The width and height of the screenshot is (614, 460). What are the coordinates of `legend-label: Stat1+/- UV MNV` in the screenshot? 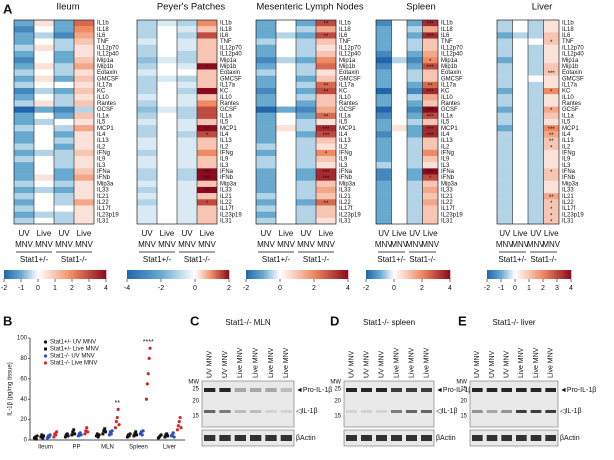 It's located at (73, 343).